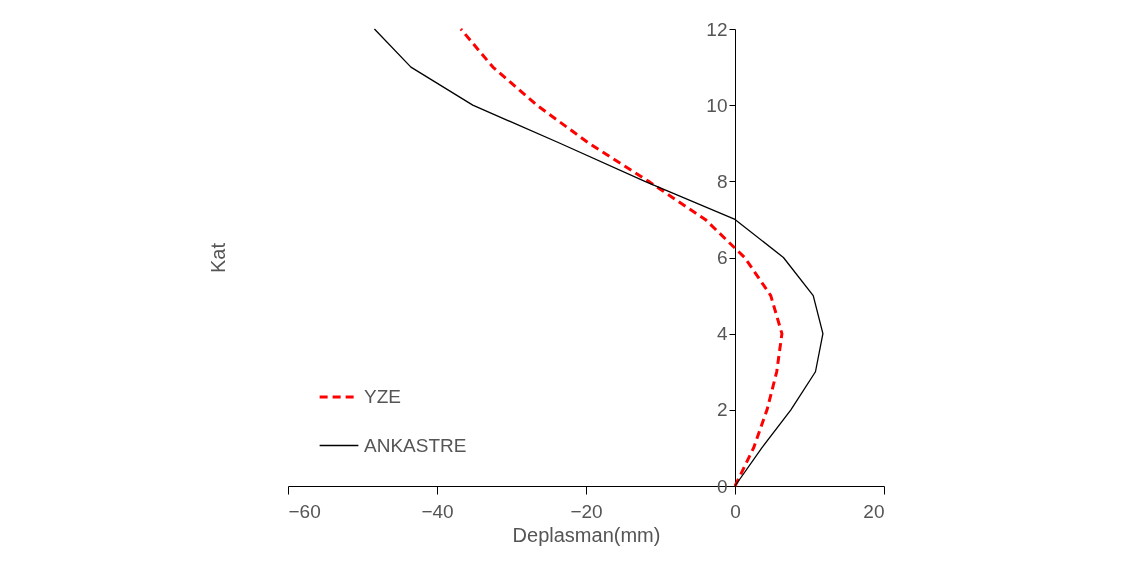 The image size is (1133, 576). I want to click on y-tick-label: 4, so click(722, 334).